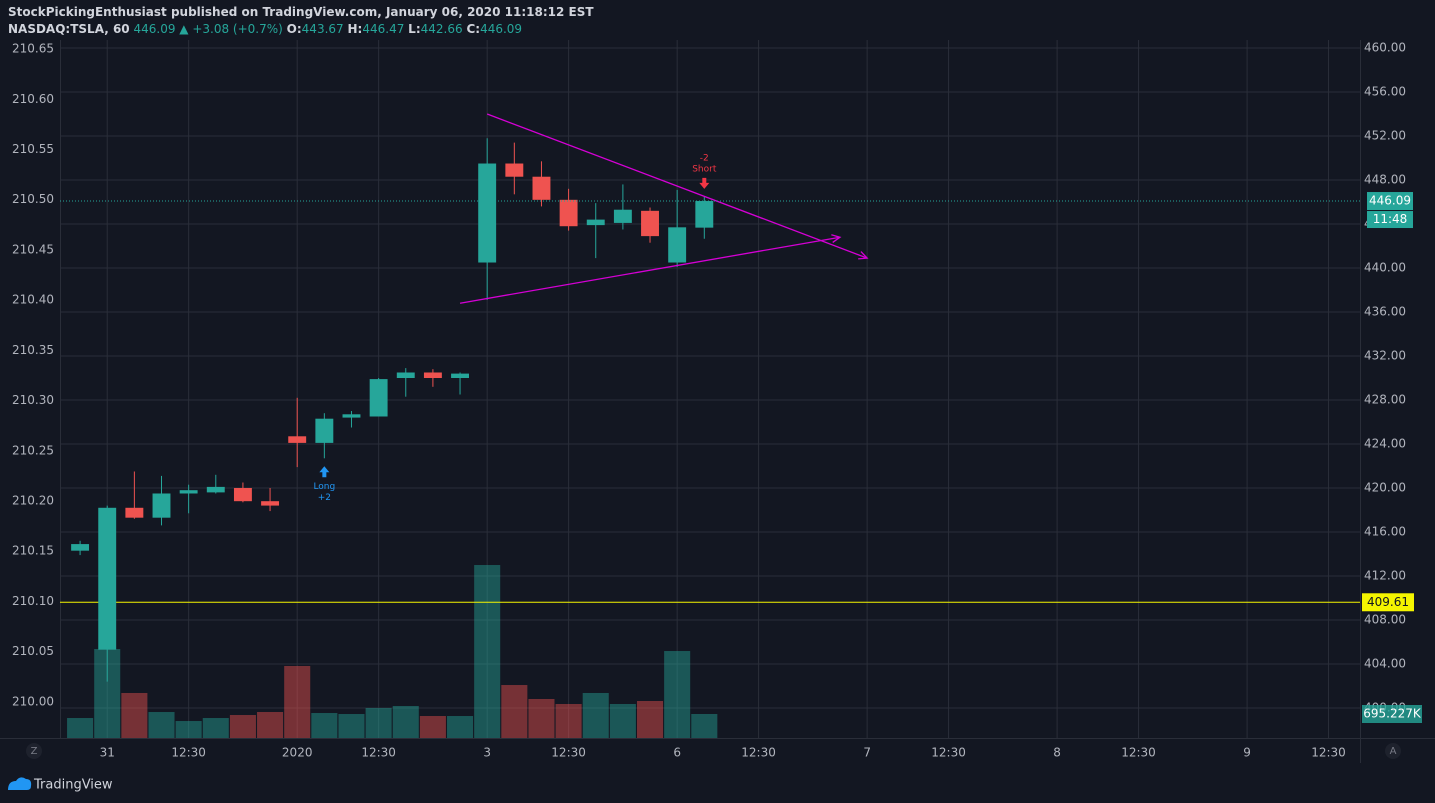 The height and width of the screenshot is (803, 1435). I want to click on y-tick-label: 416.00, so click(1385, 531).